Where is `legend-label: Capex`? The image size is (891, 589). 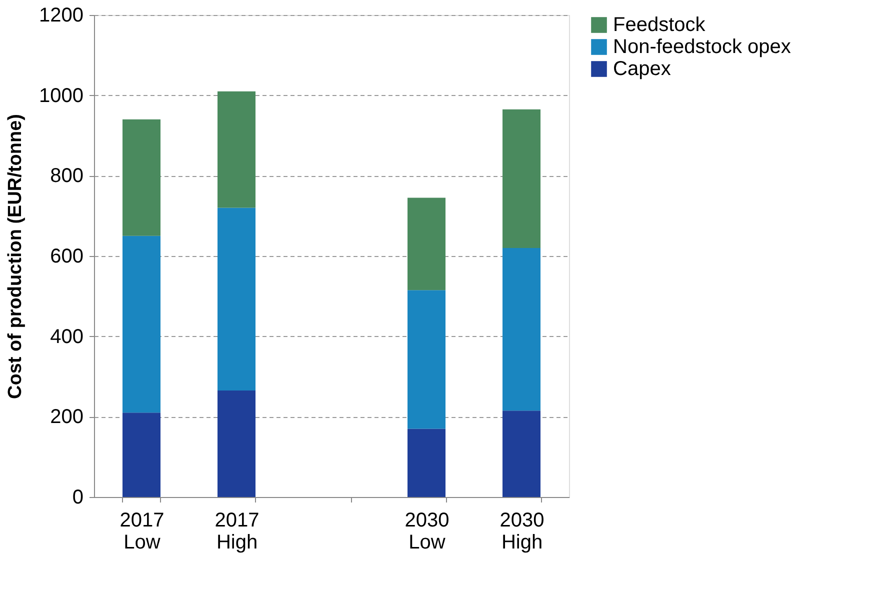 legend-label: Capex is located at coordinates (642, 69).